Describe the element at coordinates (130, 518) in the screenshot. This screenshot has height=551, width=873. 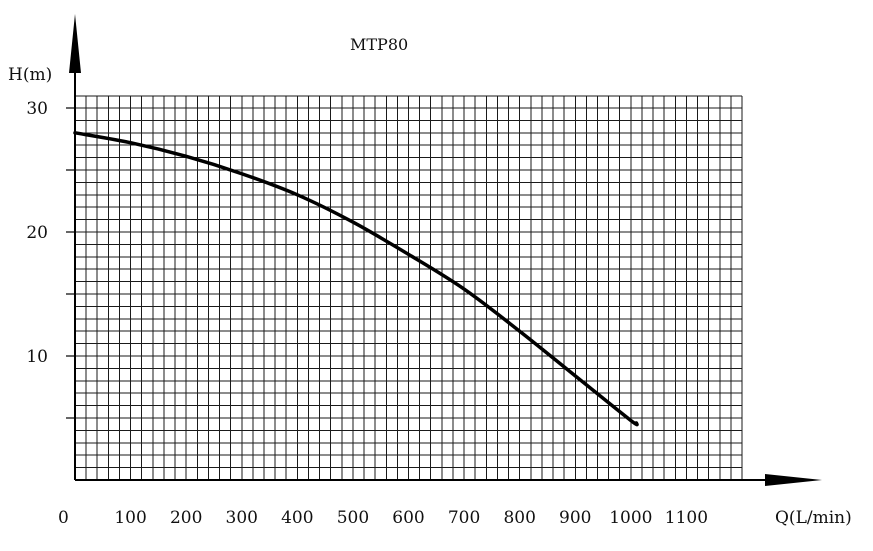
I see `x-tick-label: 100` at that location.